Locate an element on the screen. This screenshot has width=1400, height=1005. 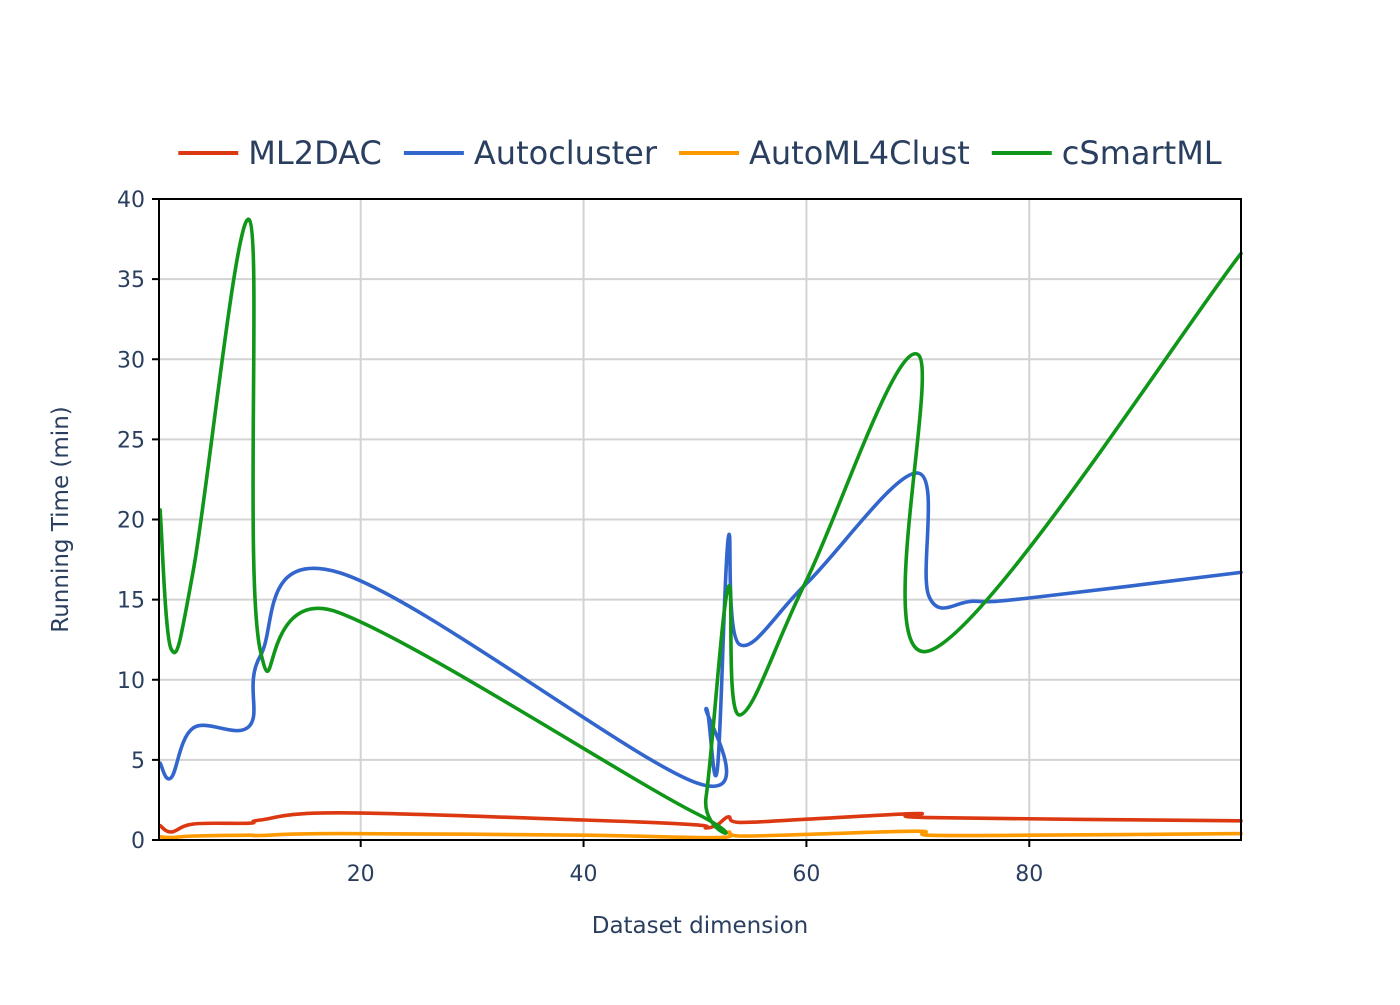
y-tick-label: 30 is located at coordinates (131, 360).